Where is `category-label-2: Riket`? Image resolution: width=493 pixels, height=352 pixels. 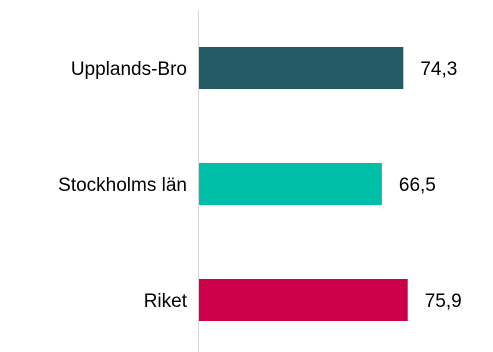 category-label-2: Riket is located at coordinates (166, 301).